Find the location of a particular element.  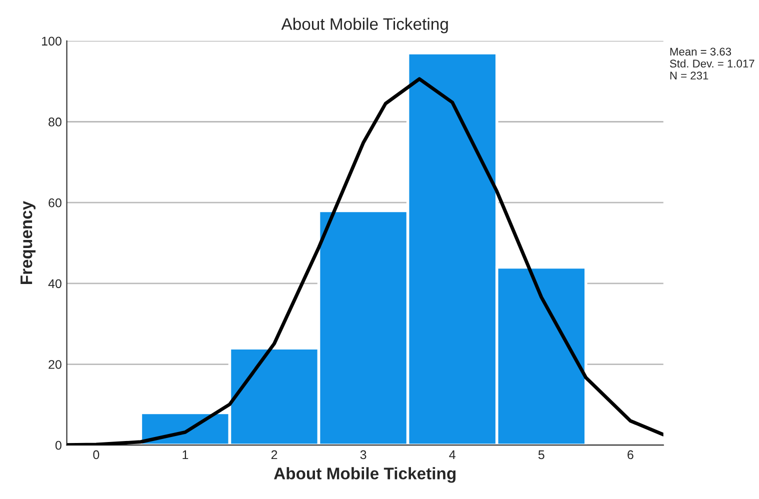

y-tick-label: 60 is located at coordinates (55, 203).